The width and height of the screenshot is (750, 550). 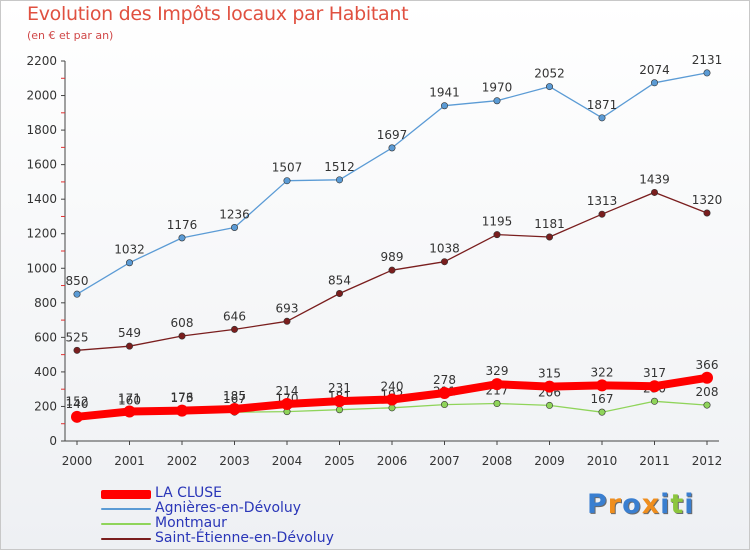 What do you see at coordinates (549, 374) in the screenshot?
I see `data-label-0: 315` at bounding box center [549, 374].